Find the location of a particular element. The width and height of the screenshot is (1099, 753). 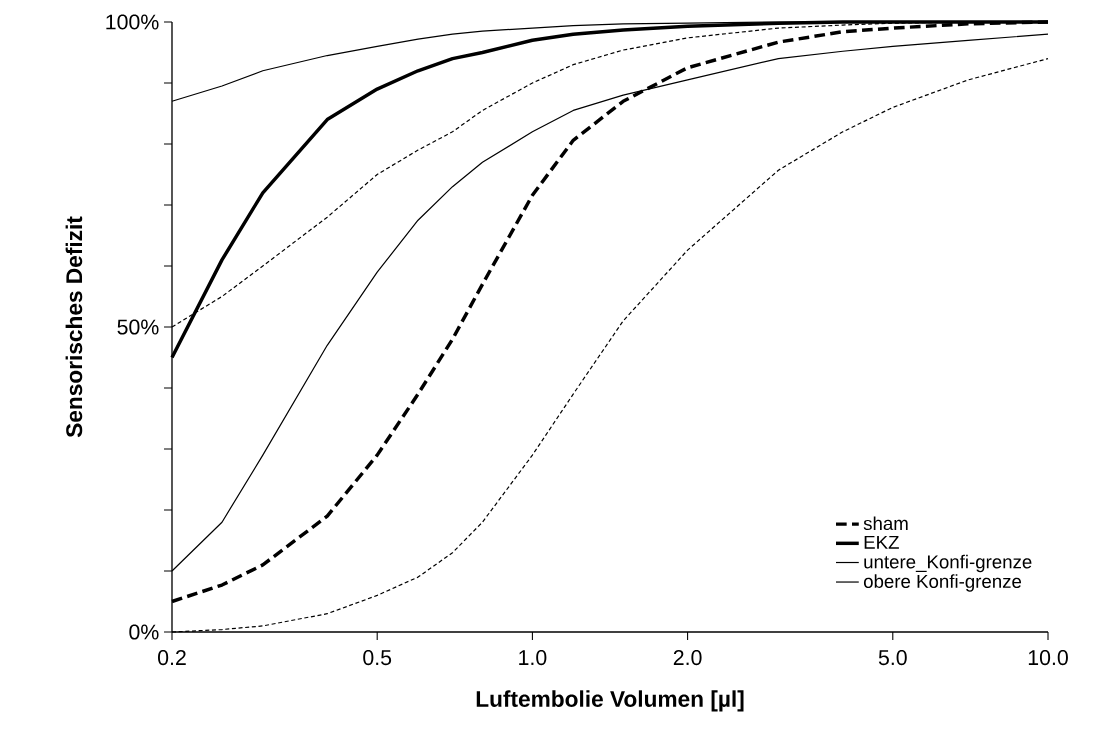

x-tick-label: 10.0 is located at coordinates (1048, 658).